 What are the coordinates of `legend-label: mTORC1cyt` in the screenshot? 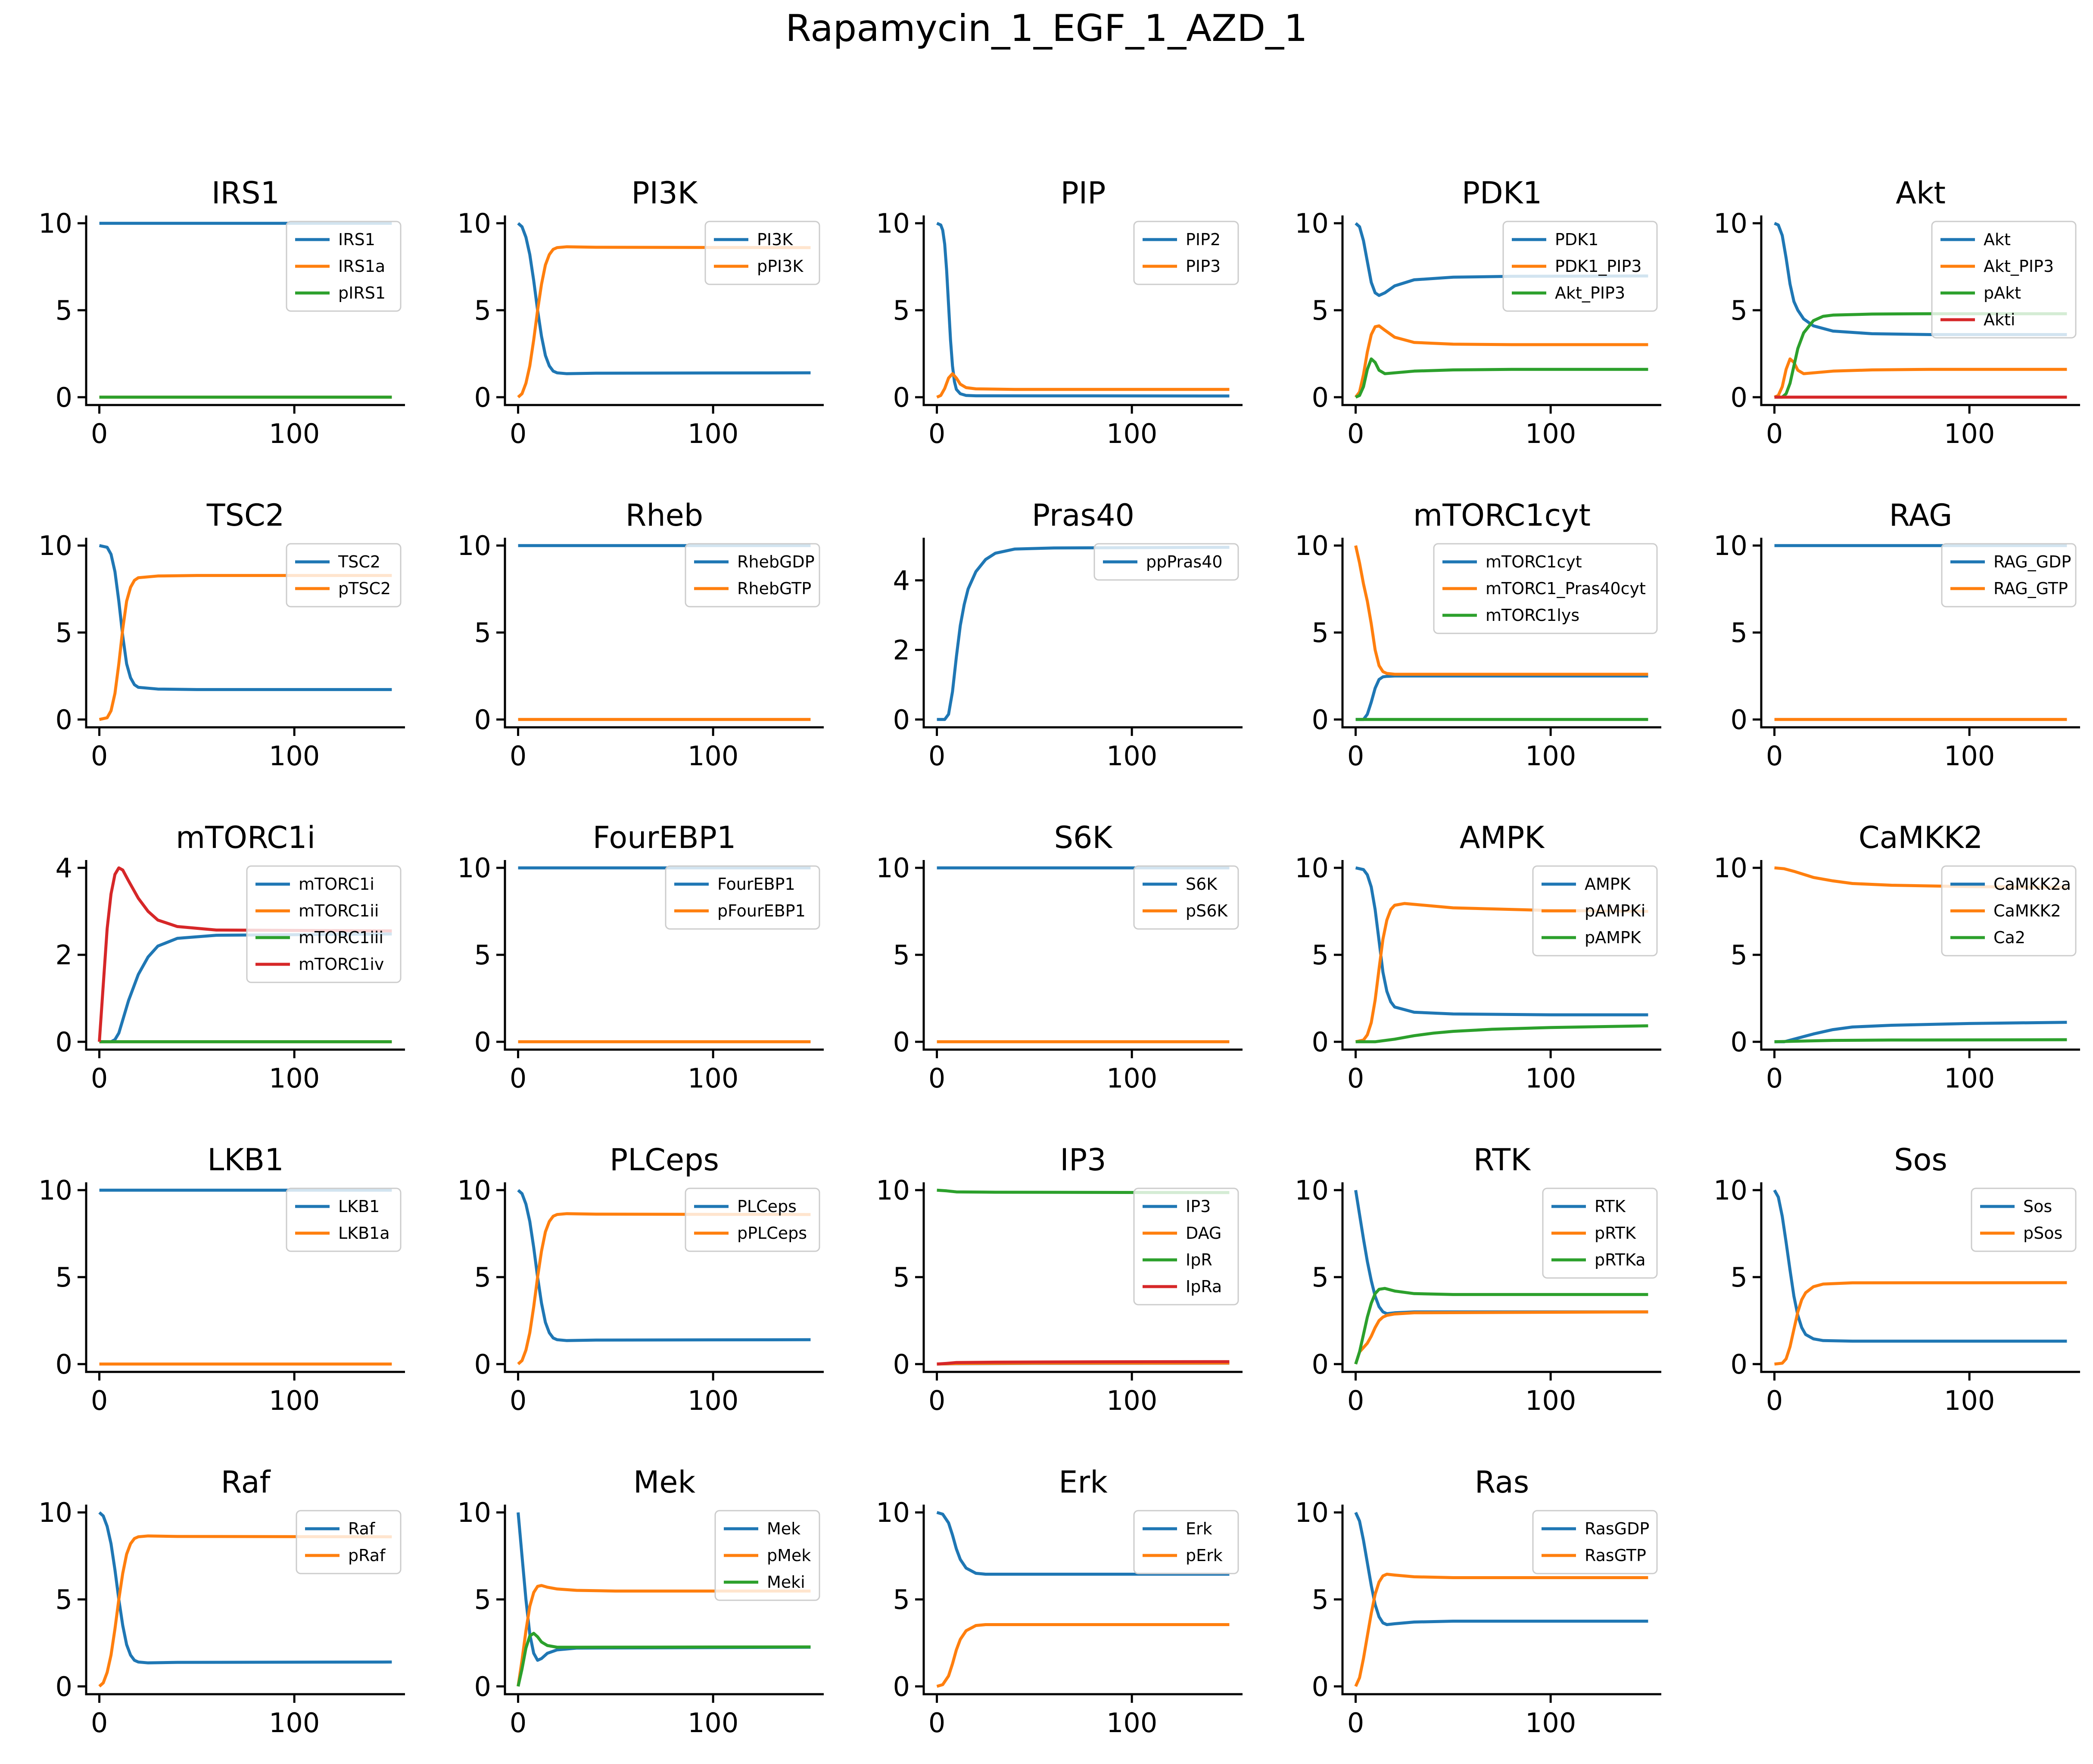 It's located at (1534, 561).